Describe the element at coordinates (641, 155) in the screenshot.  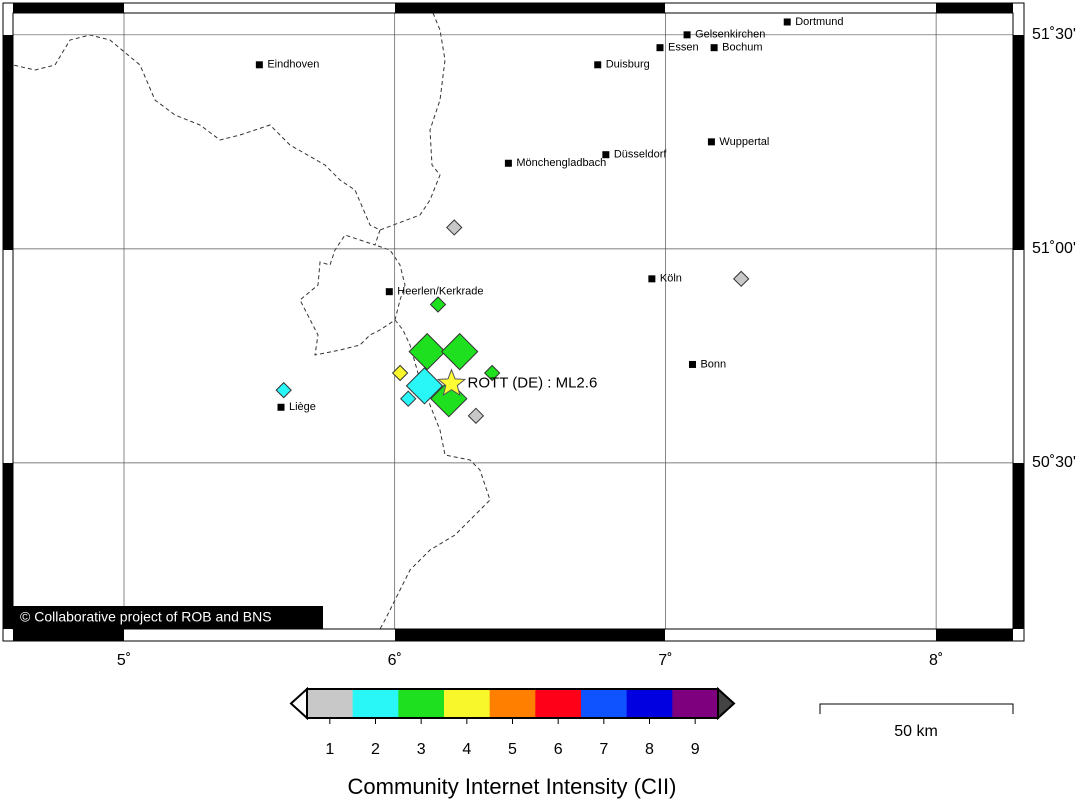
I see `city-label: Düsseldorf` at that location.